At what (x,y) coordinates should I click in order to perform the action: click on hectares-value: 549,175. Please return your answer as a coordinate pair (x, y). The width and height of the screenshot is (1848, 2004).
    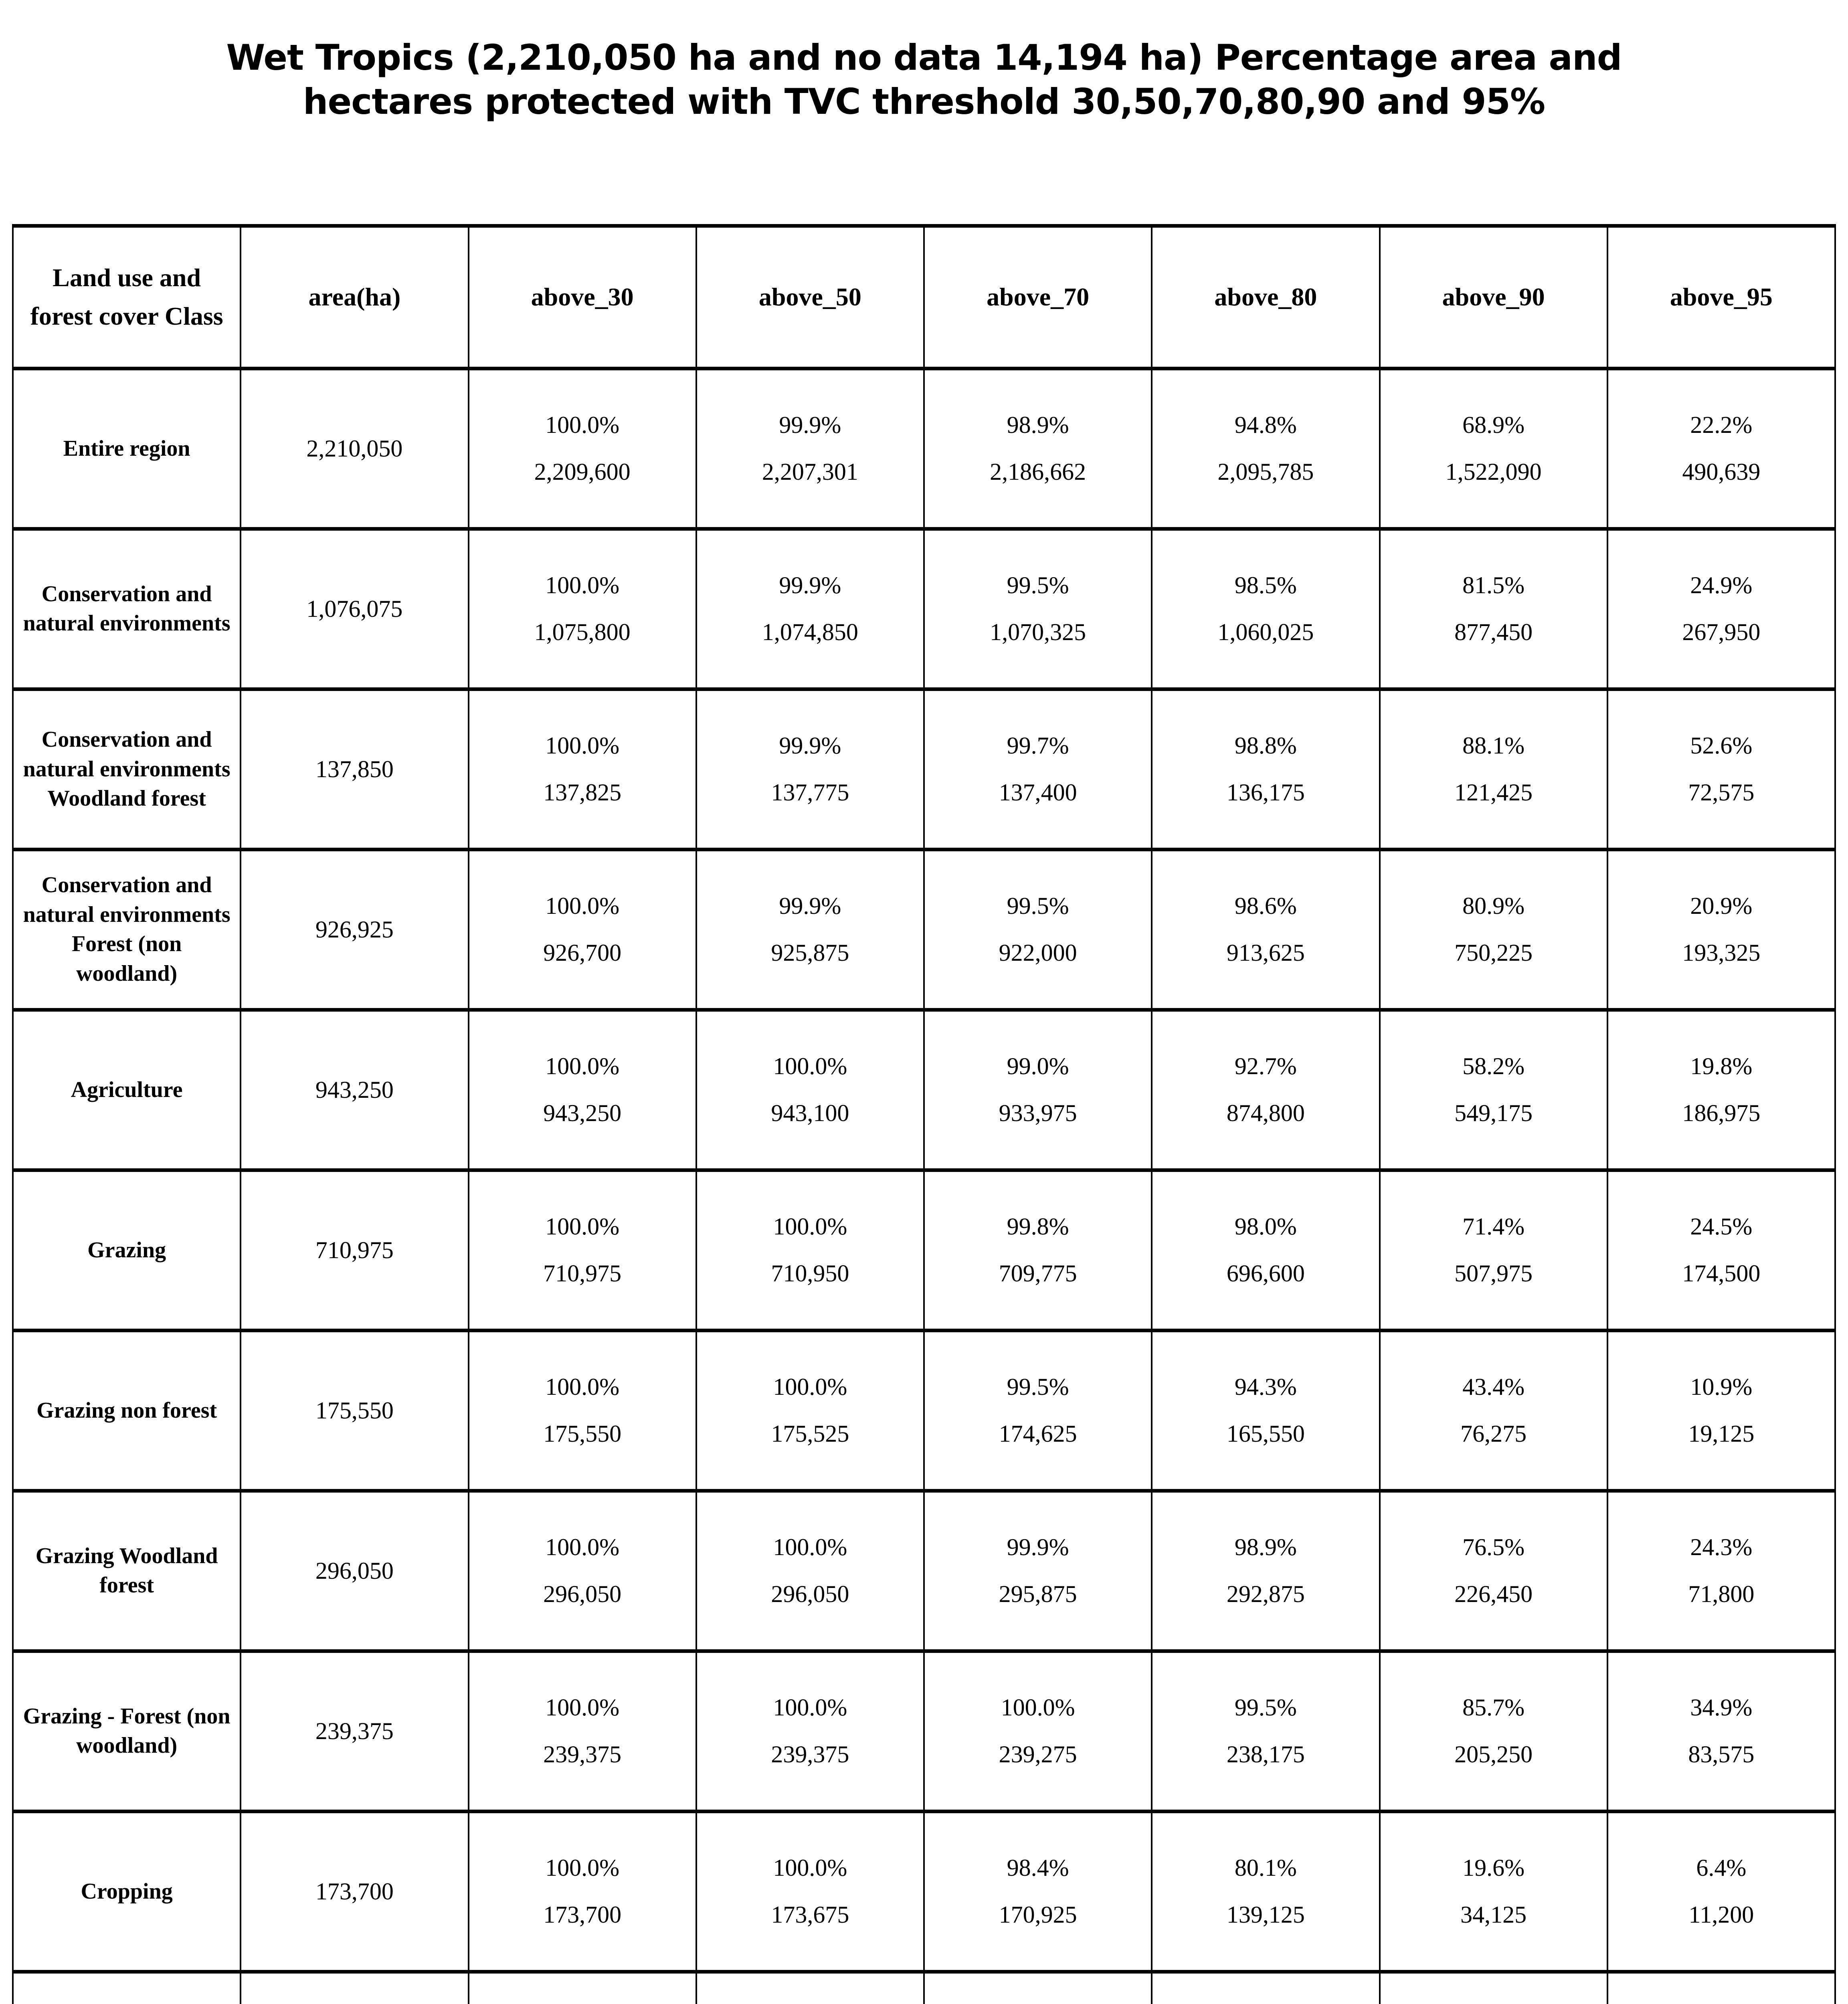
    Looking at the image, I should click on (1493, 1113).